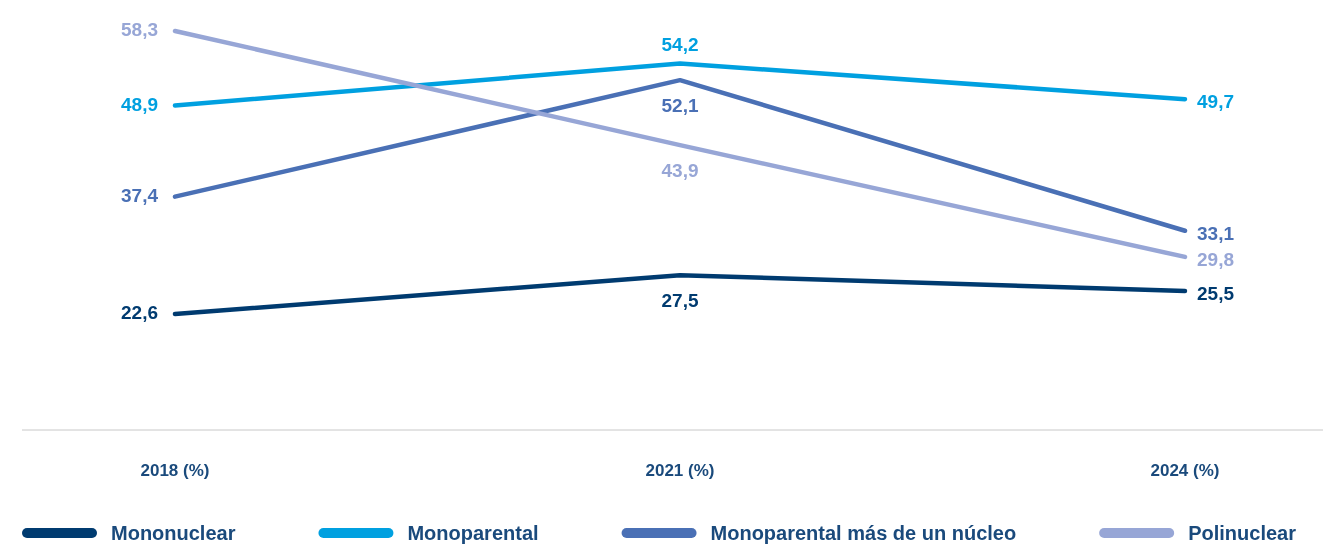 Image resolution: width=1327 pixels, height=547 pixels. What do you see at coordinates (139, 312) in the screenshot?
I see `data-label: 22,6` at bounding box center [139, 312].